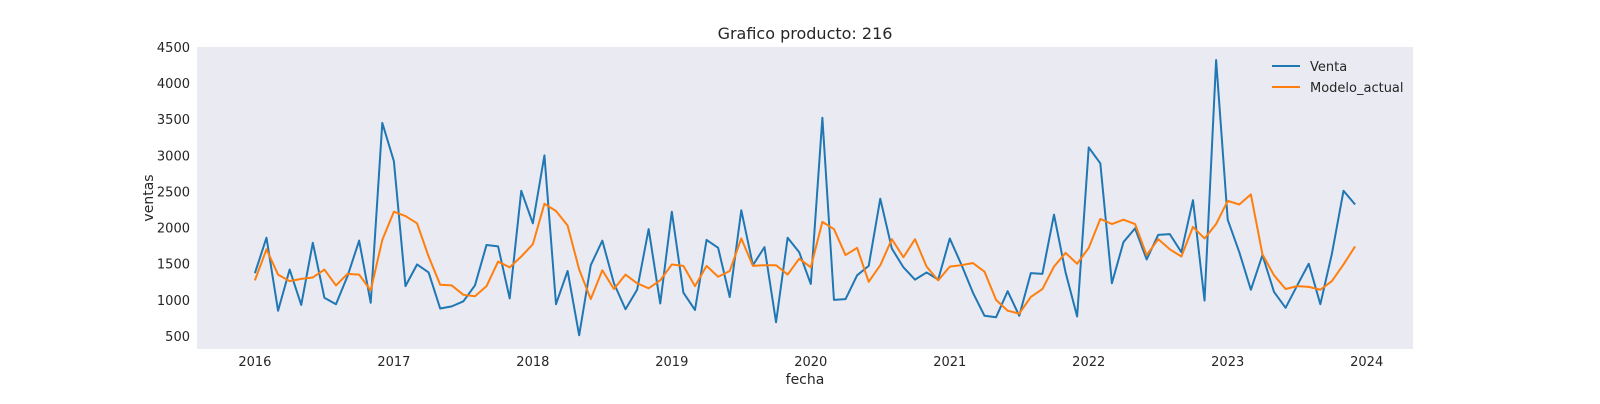  What do you see at coordinates (254, 362) in the screenshot?
I see `x-tick-label: 2016` at bounding box center [254, 362].